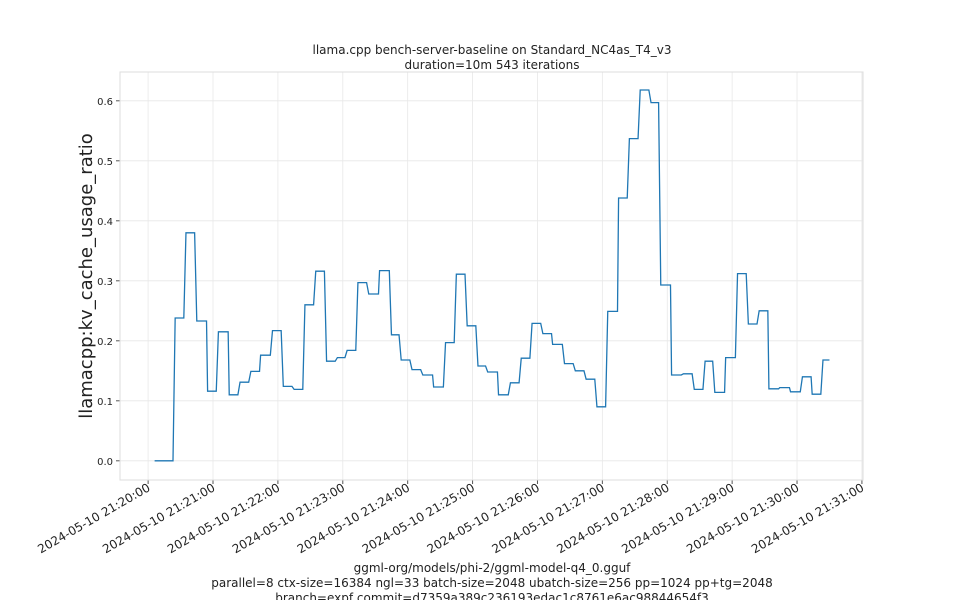 Image resolution: width=960 pixels, height=600 pixels. Describe the element at coordinates (492, 65) in the screenshot. I see `chart-subtitle: duration=10m 543 iterations` at that location.